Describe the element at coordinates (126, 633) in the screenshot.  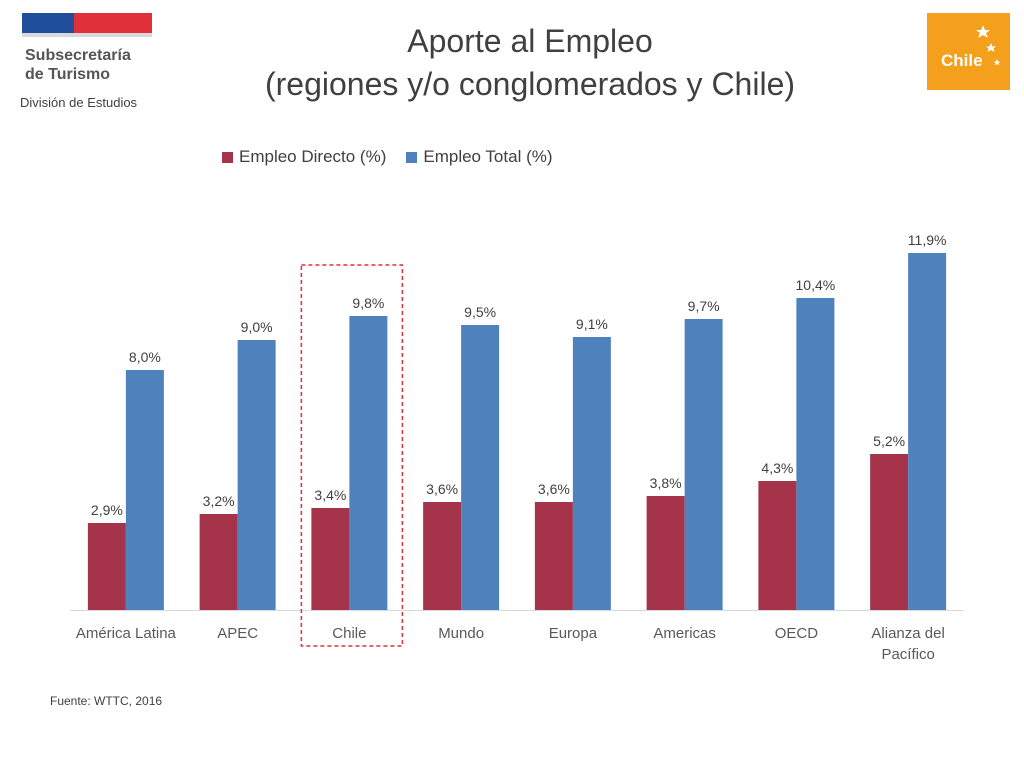
I see `x-tick-label: América Latina` at that location.